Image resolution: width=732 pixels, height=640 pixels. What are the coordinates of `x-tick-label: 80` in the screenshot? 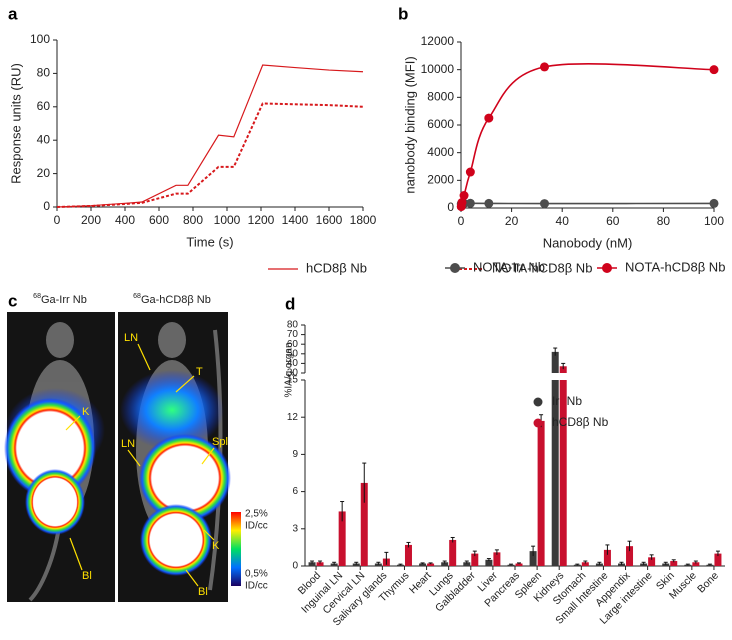 It's located at (664, 221).